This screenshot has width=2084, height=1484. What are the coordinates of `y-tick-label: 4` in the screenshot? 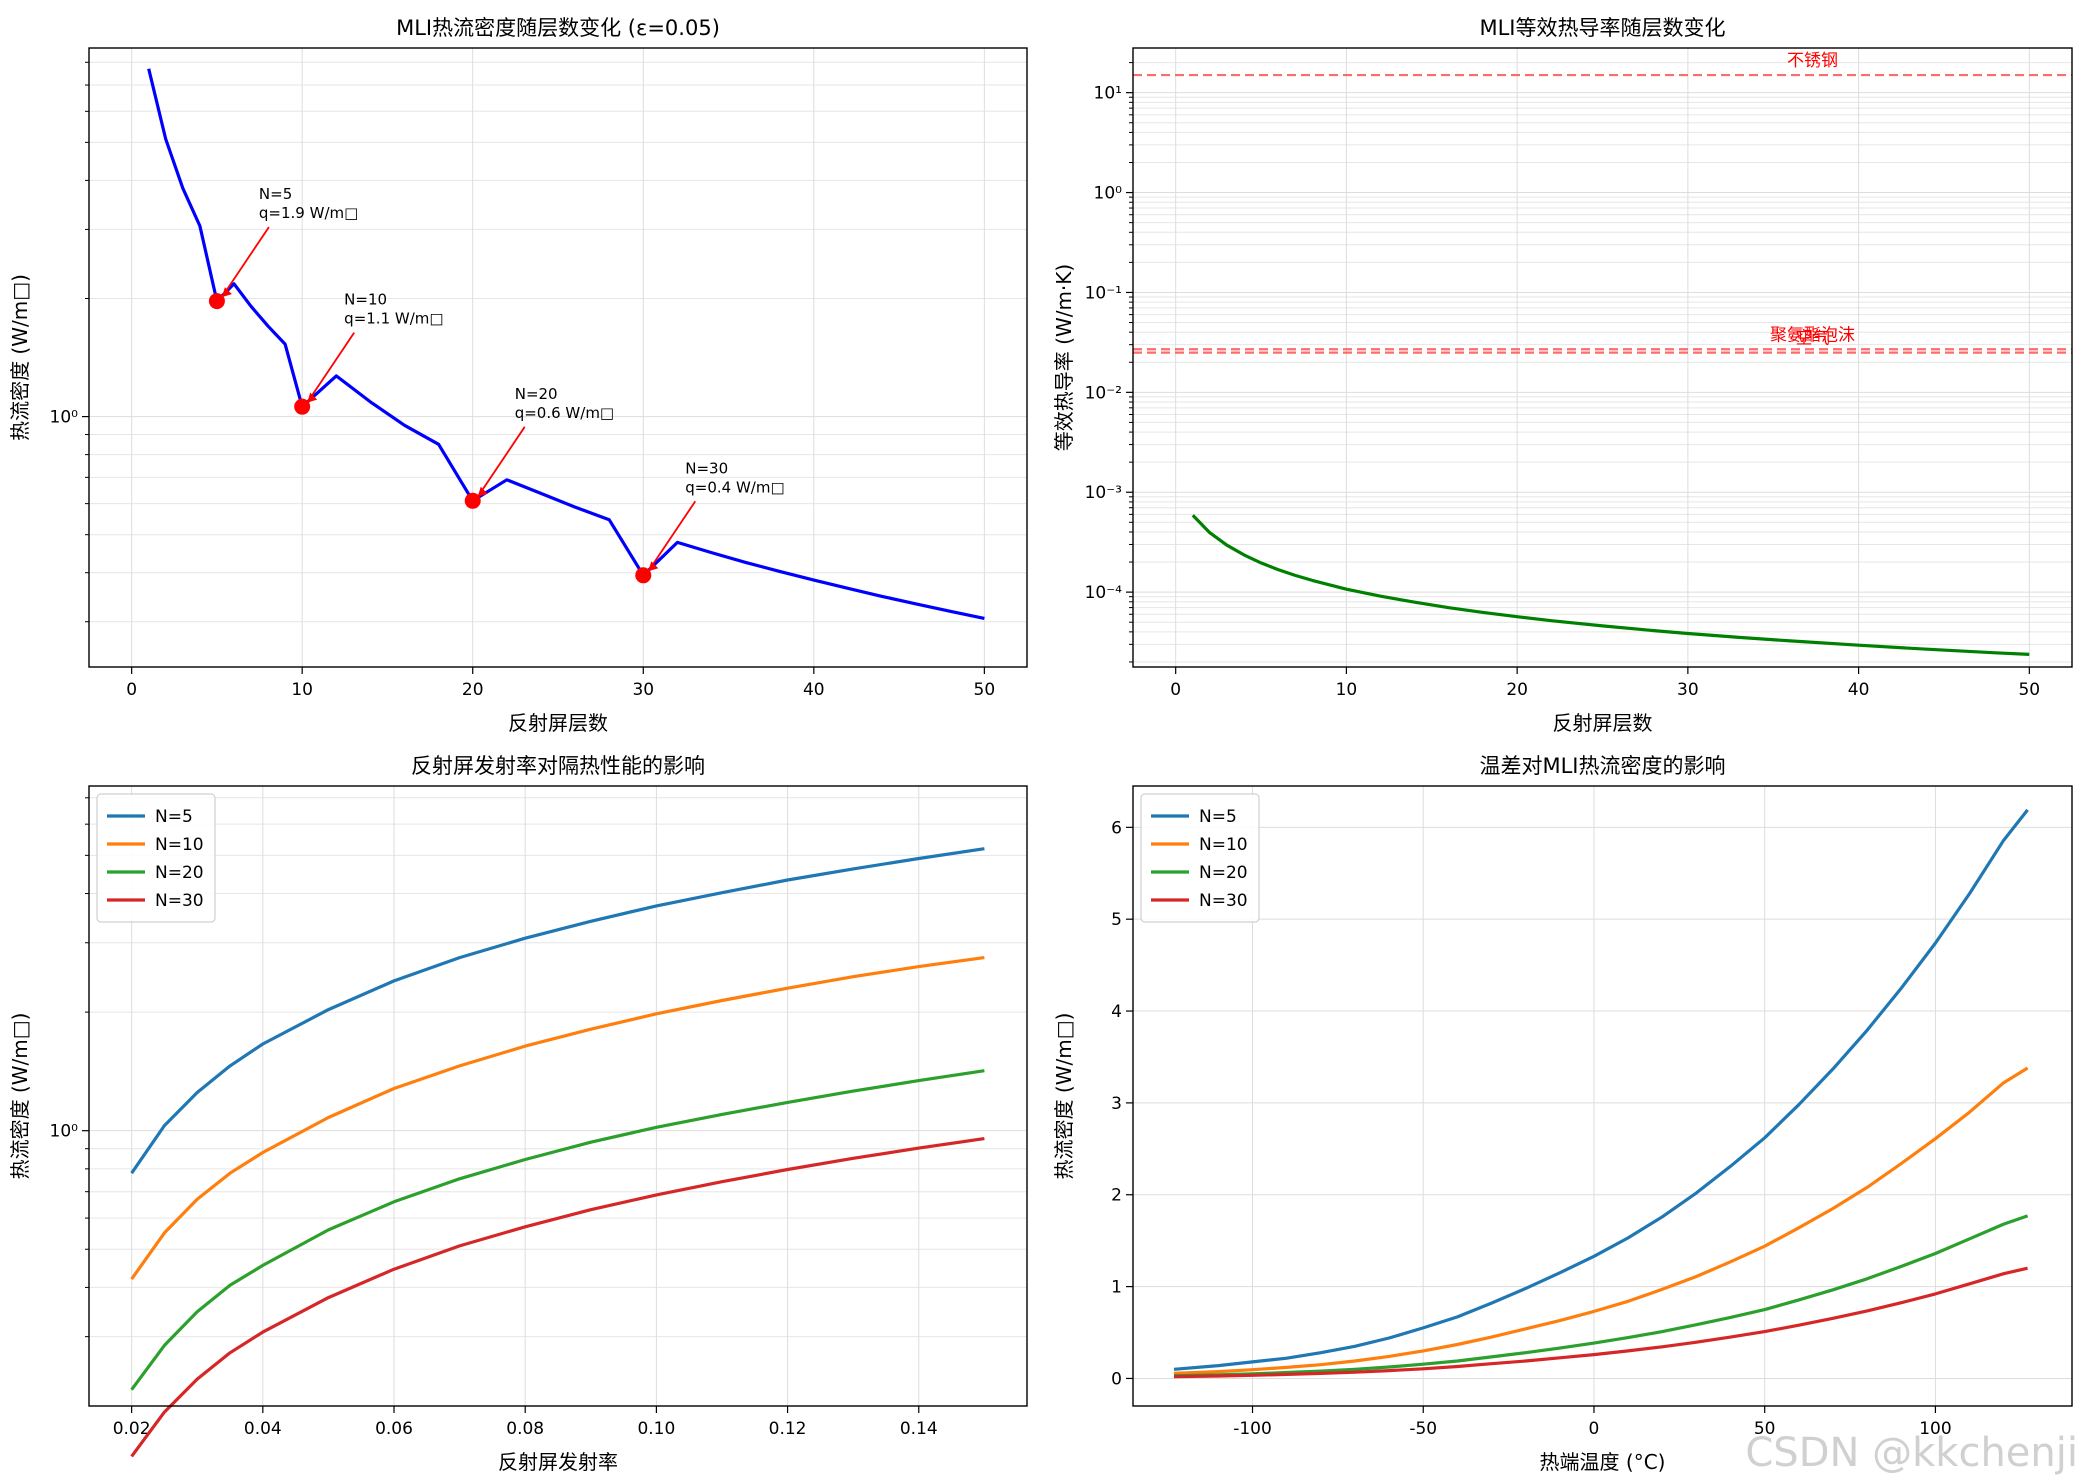 It's located at (1116, 1012).